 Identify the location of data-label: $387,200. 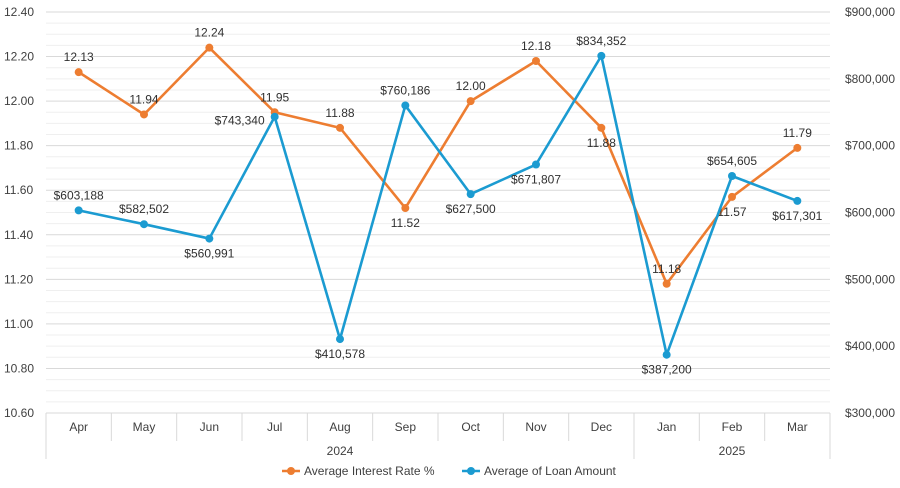
(667, 370).